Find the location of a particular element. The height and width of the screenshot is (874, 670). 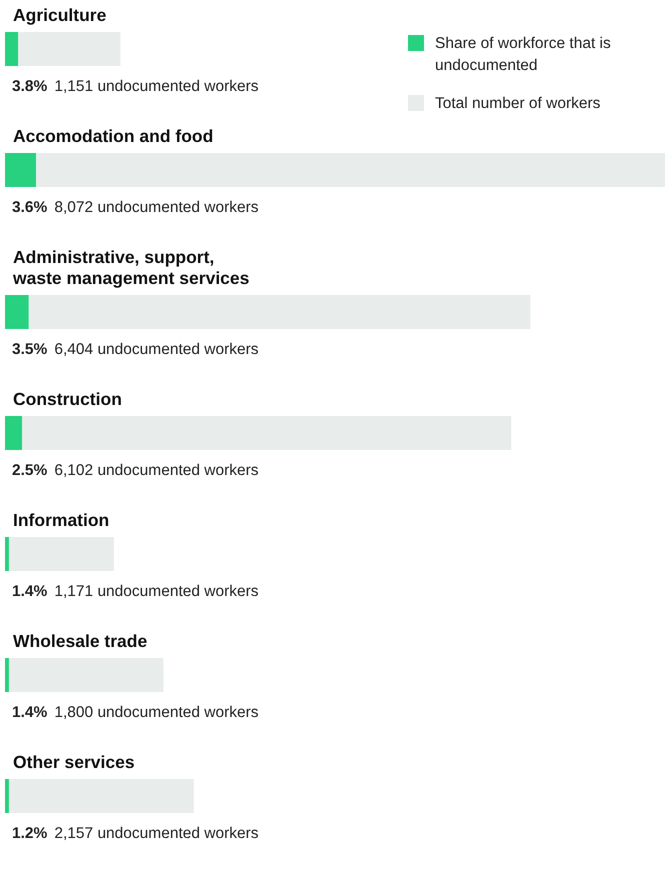

y-tick-label: Information is located at coordinates (61, 520).